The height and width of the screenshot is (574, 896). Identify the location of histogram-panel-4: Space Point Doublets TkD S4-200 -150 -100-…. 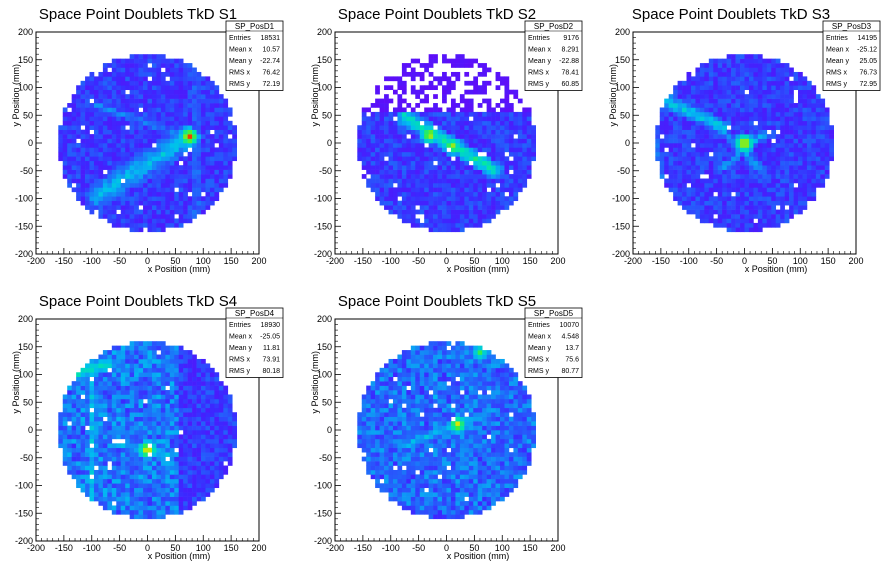
(147, 427).